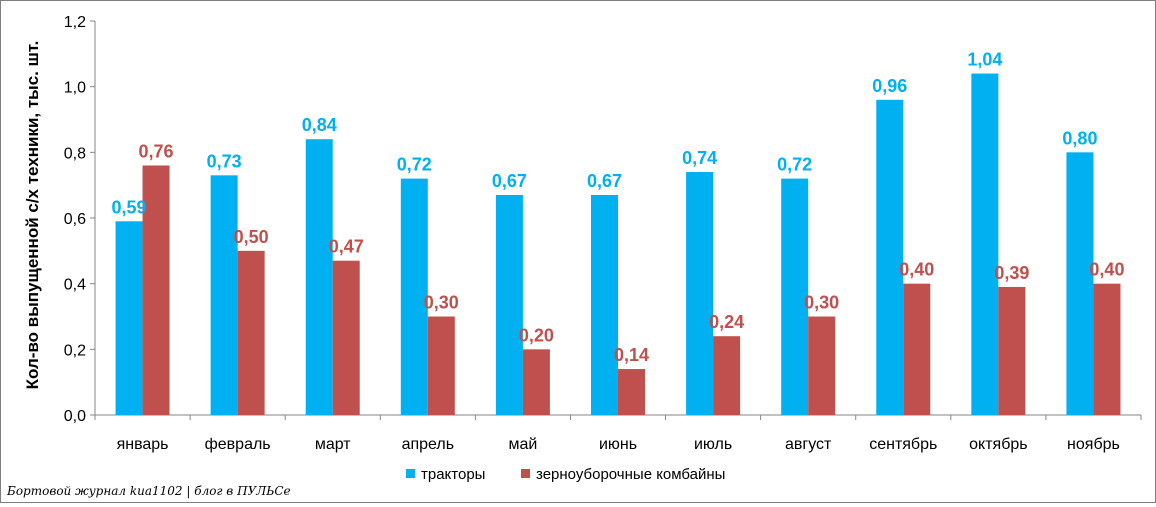  Describe the element at coordinates (75, 88) in the screenshot. I see `y-tick-label: 1,0` at that location.